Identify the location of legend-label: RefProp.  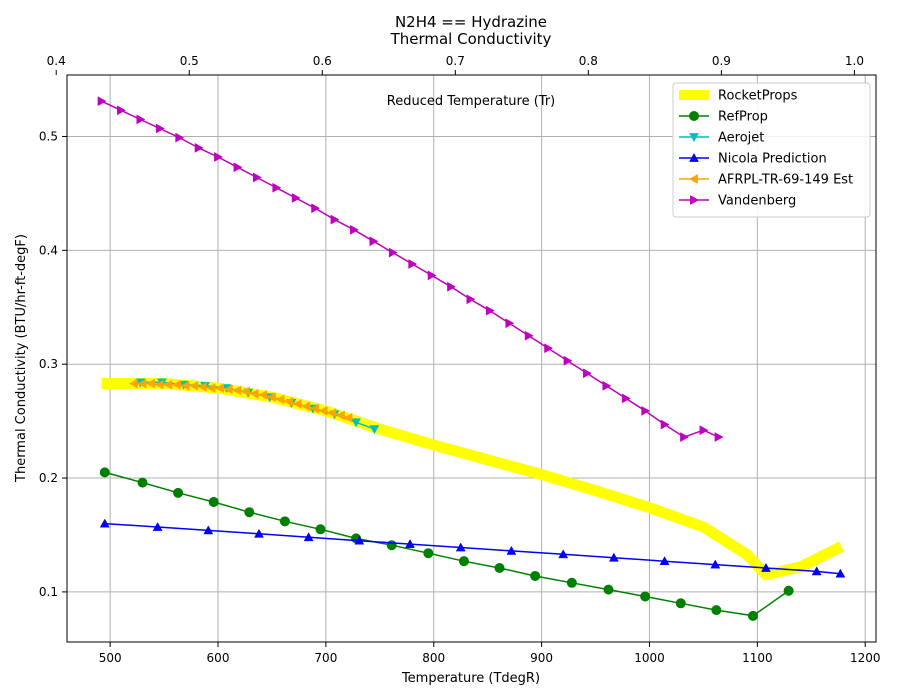
(743, 117).